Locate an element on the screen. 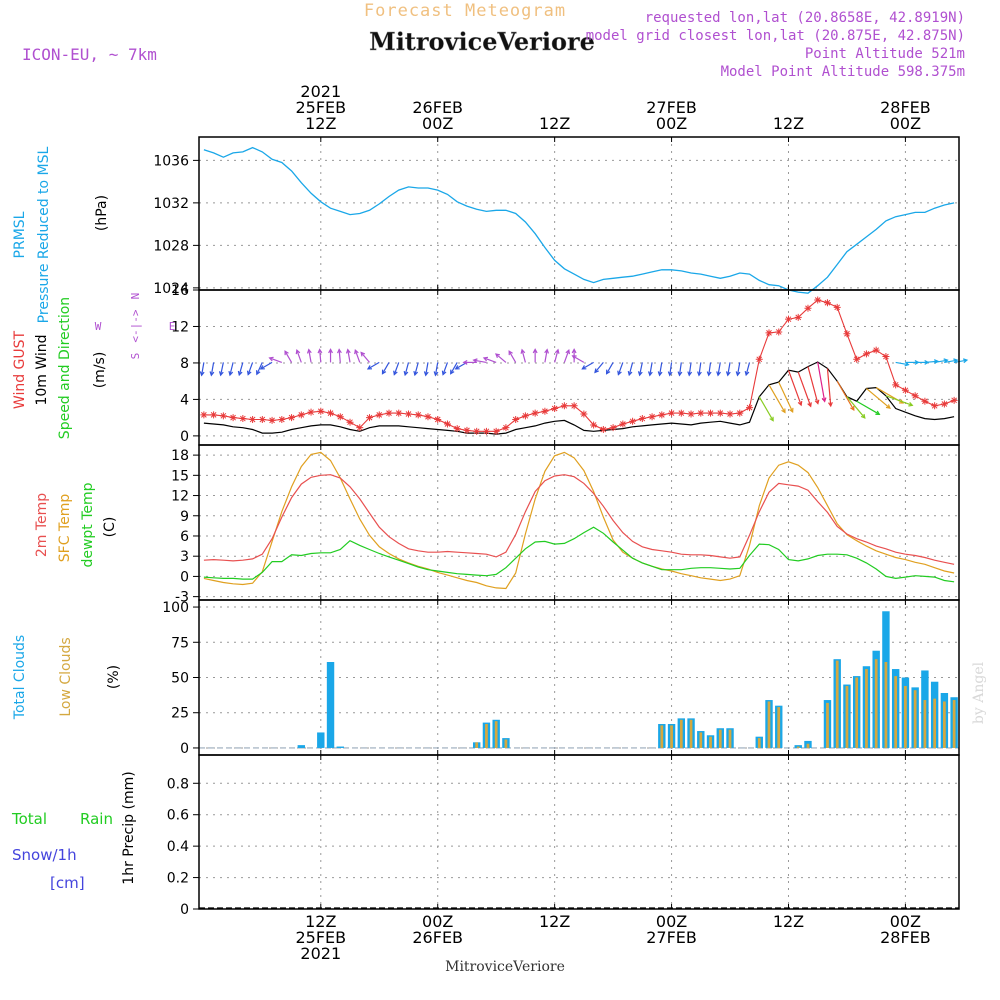 Image resolution: width=1000 pixels, height=1000 pixels. pressure-ytick-label: 1028 is located at coordinates (171, 246).